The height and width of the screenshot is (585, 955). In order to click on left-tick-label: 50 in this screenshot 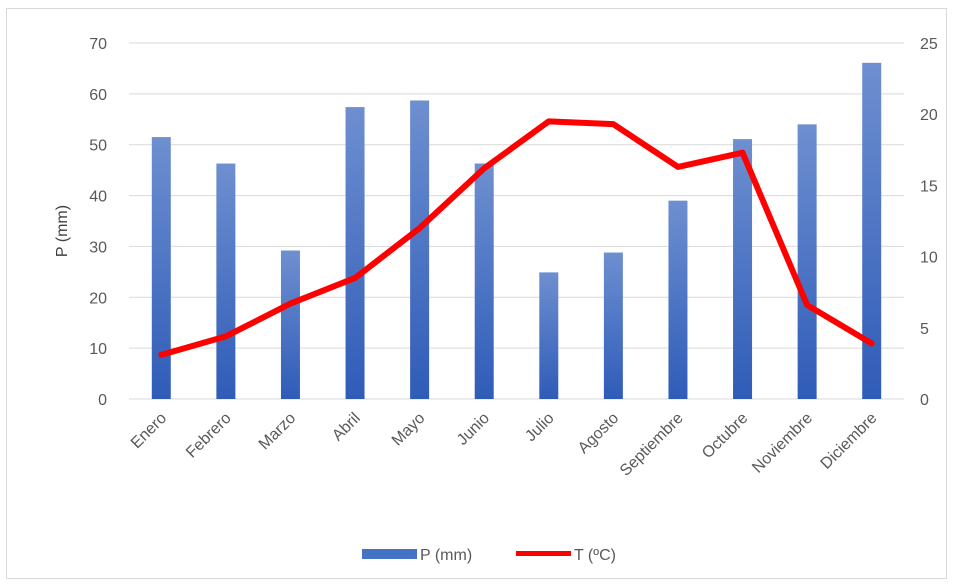, I will do `click(98, 146)`.